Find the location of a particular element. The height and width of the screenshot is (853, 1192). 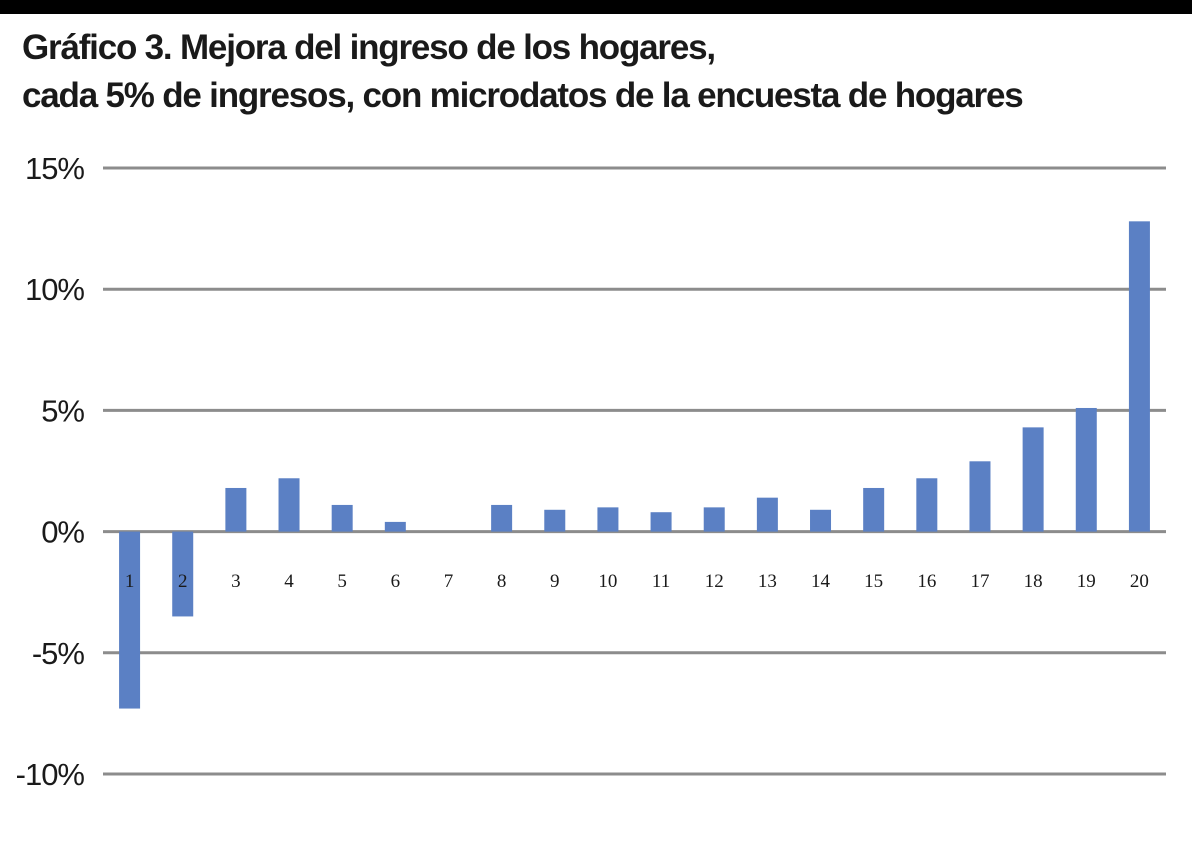

y-axis-tick-labels: 15% 10% 5% 0% -5% -10% is located at coordinates (51, 471).